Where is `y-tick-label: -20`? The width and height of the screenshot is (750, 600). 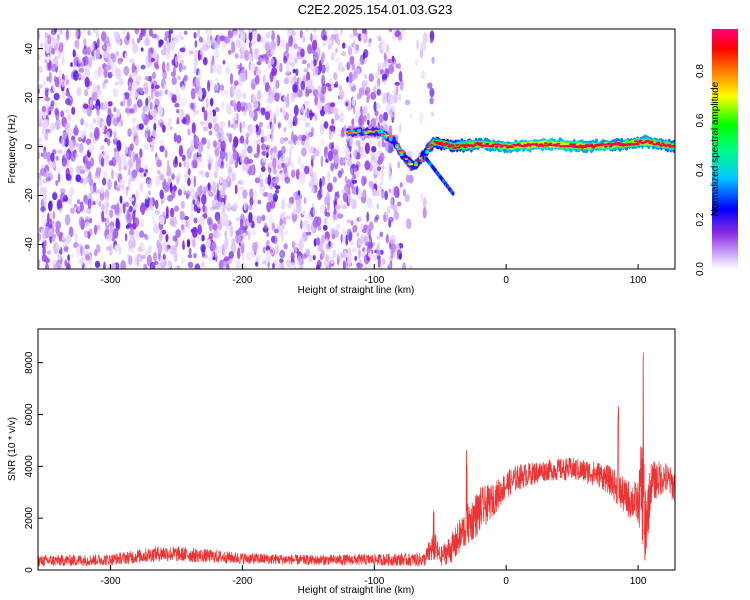
y-tick-label: -20 is located at coordinates (29, 195).